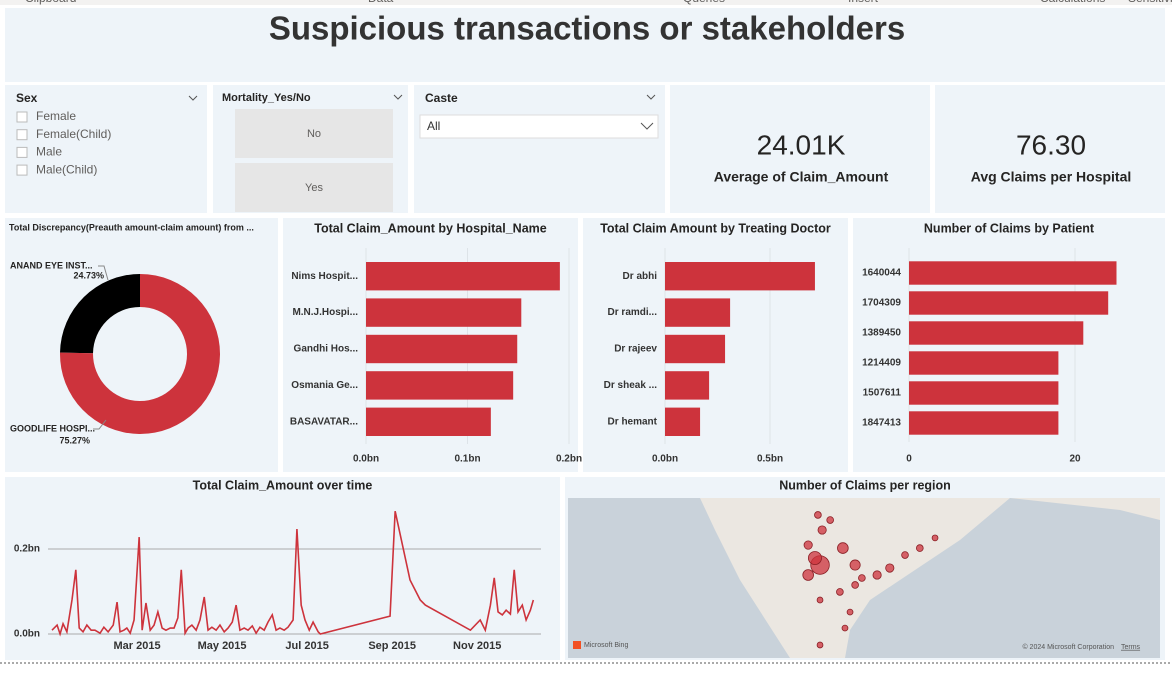 This screenshot has width=1172, height=677. What do you see at coordinates (539, 126) in the screenshot?
I see `dropdown` at bounding box center [539, 126].